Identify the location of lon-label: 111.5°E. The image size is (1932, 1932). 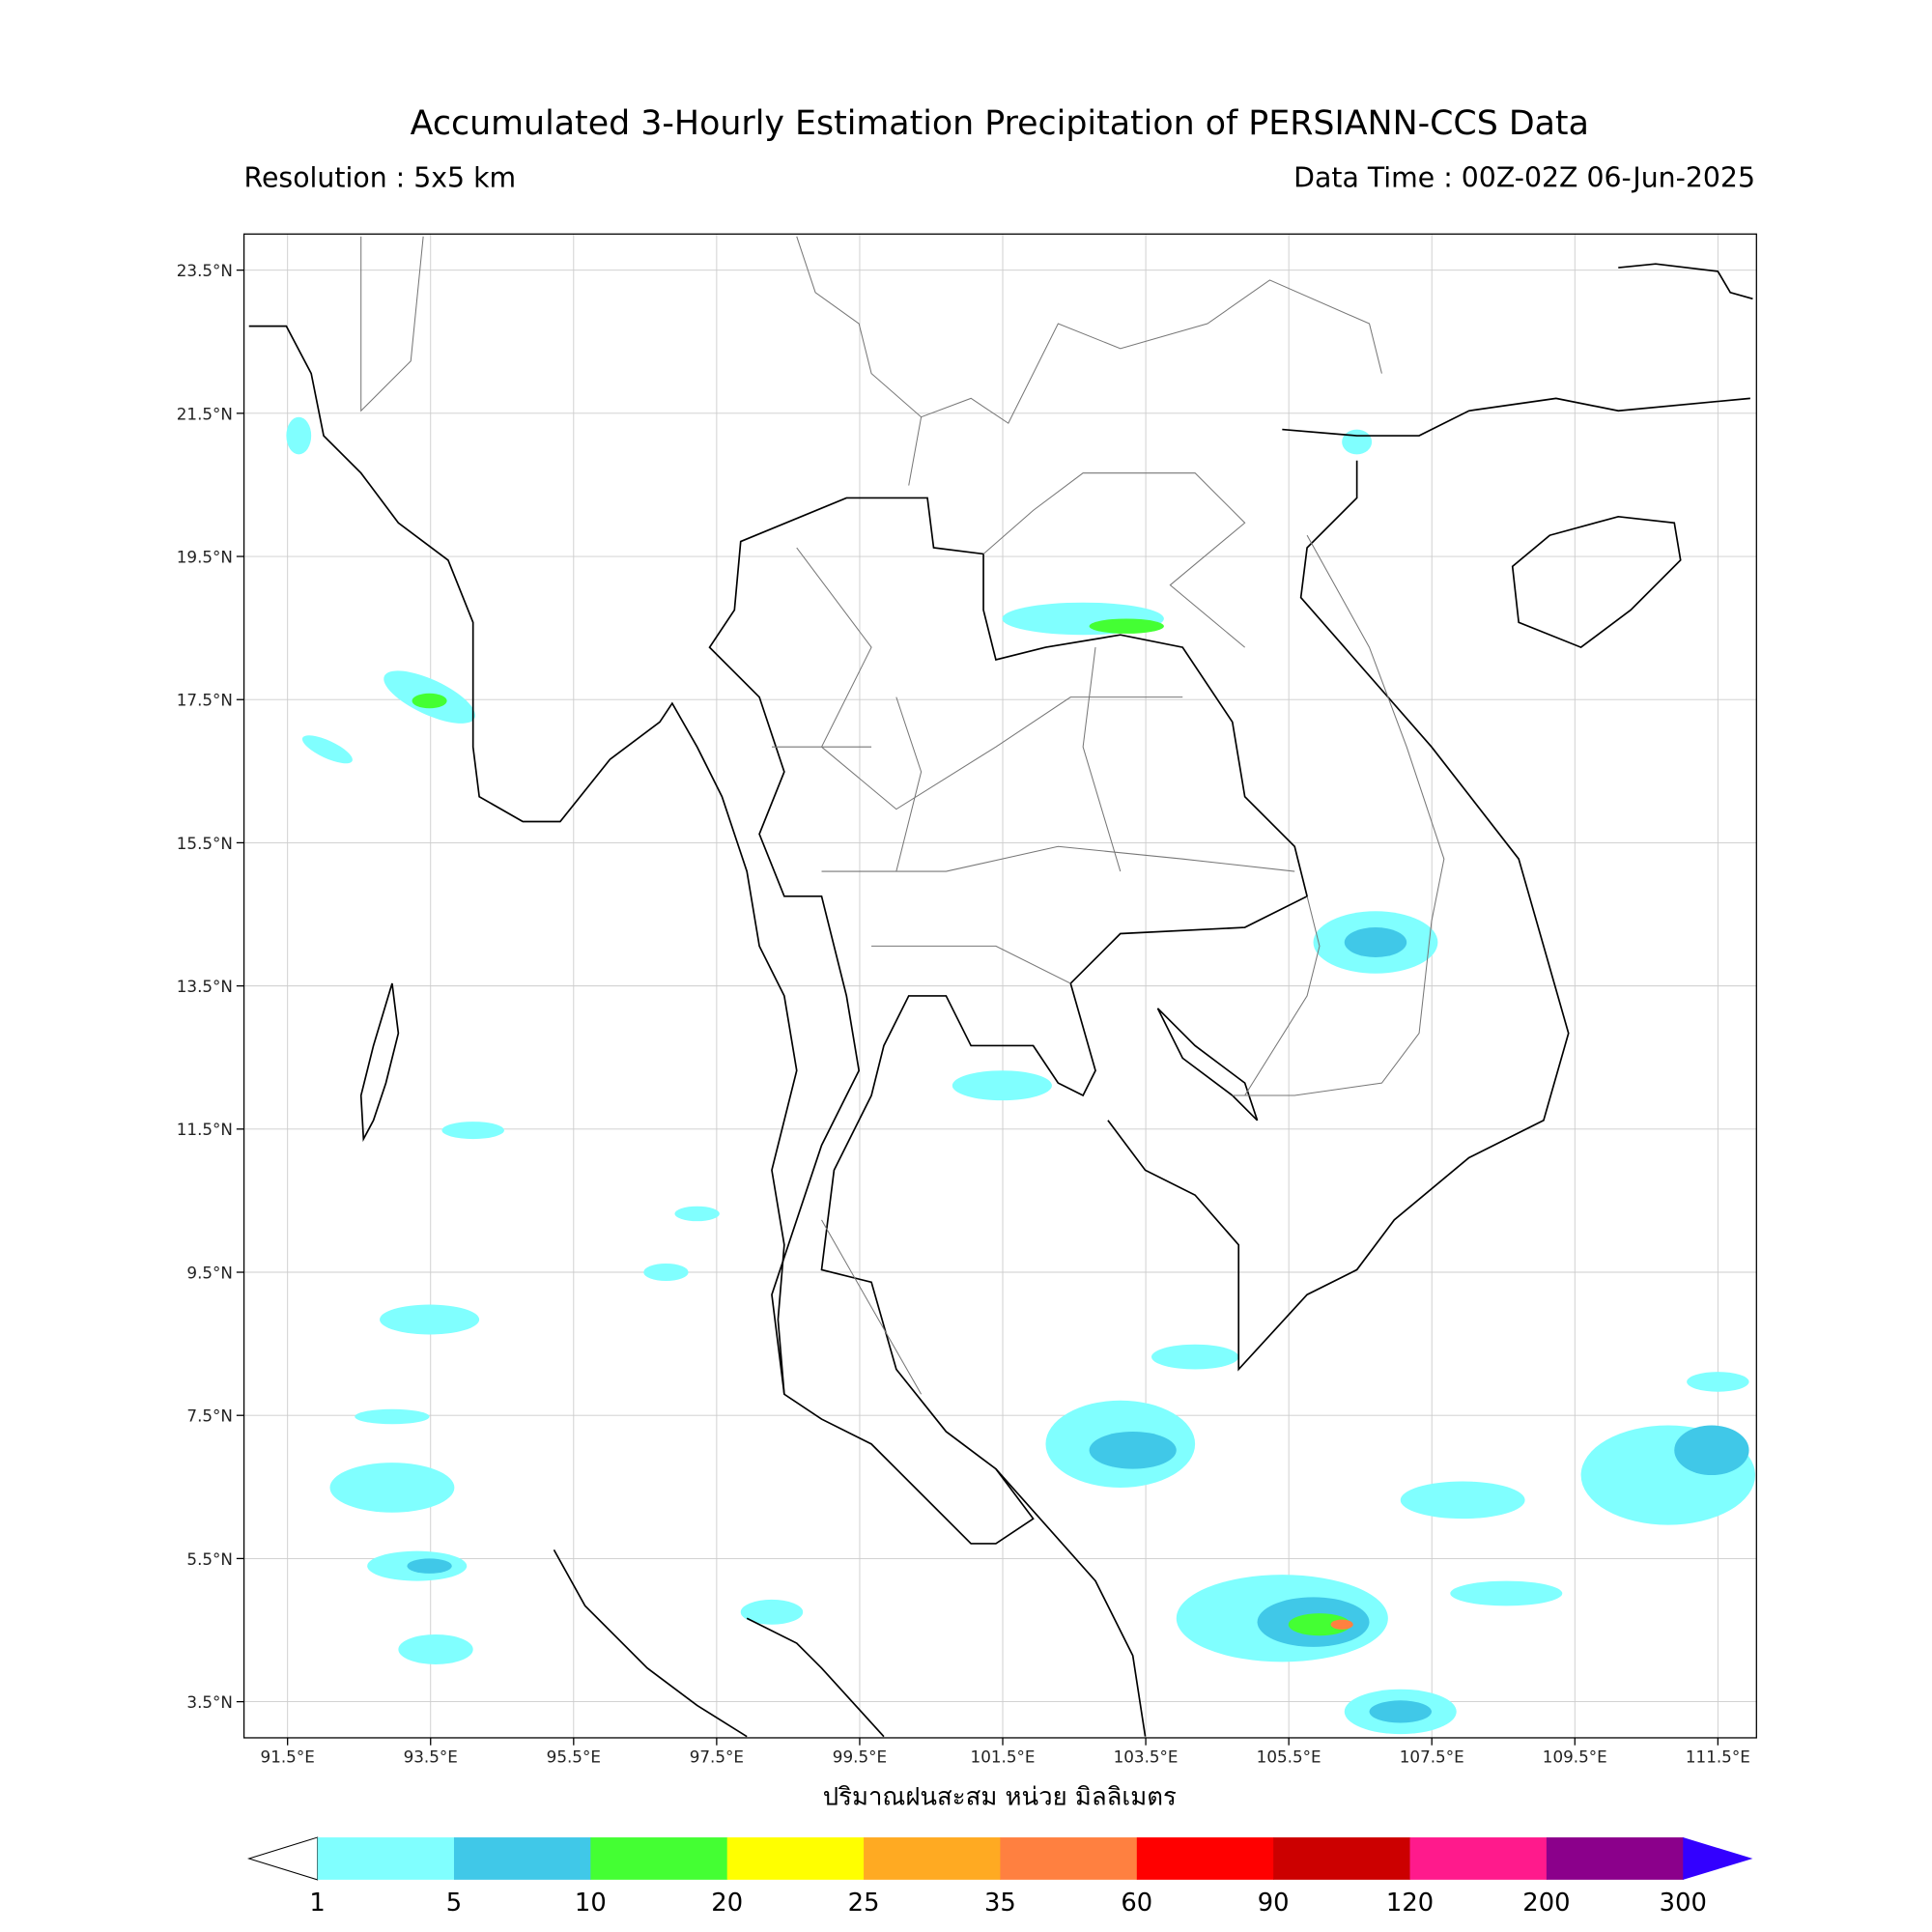
(1718, 1757).